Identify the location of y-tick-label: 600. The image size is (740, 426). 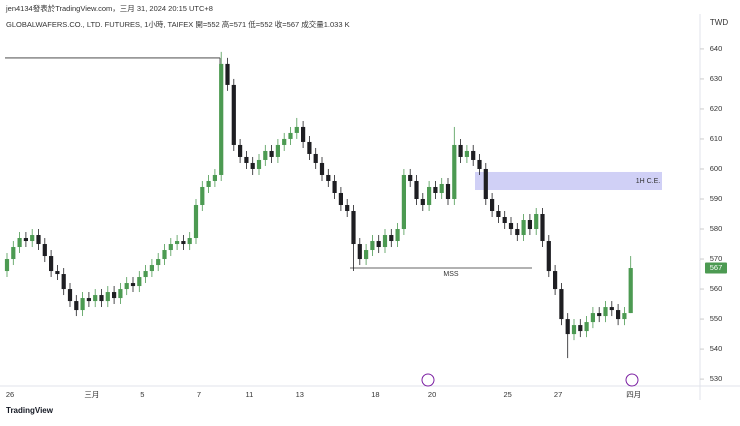
(716, 168).